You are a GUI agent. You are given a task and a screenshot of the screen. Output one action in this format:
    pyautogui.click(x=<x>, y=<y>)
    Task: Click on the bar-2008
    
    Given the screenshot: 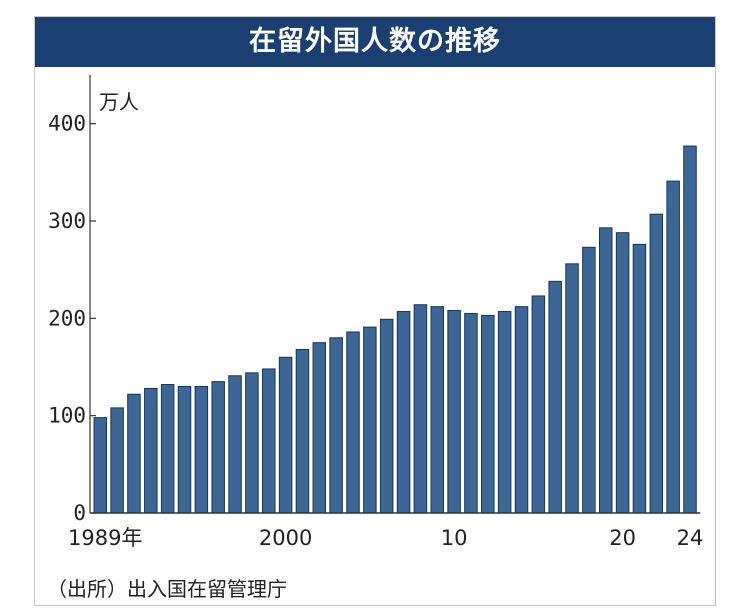 What is the action you would take?
    pyautogui.click(x=420, y=409)
    